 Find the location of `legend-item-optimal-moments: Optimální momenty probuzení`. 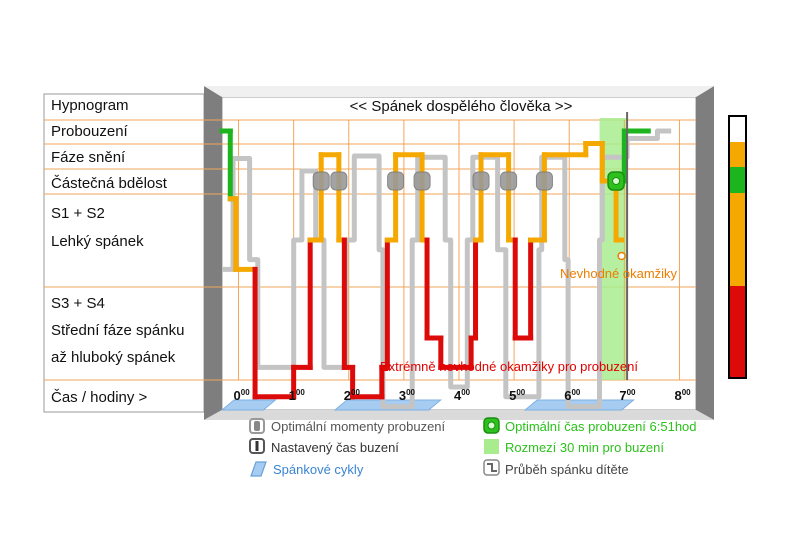

legend-item-optimal-moments: Optimální momenty probuzení is located at coordinates (347, 426).